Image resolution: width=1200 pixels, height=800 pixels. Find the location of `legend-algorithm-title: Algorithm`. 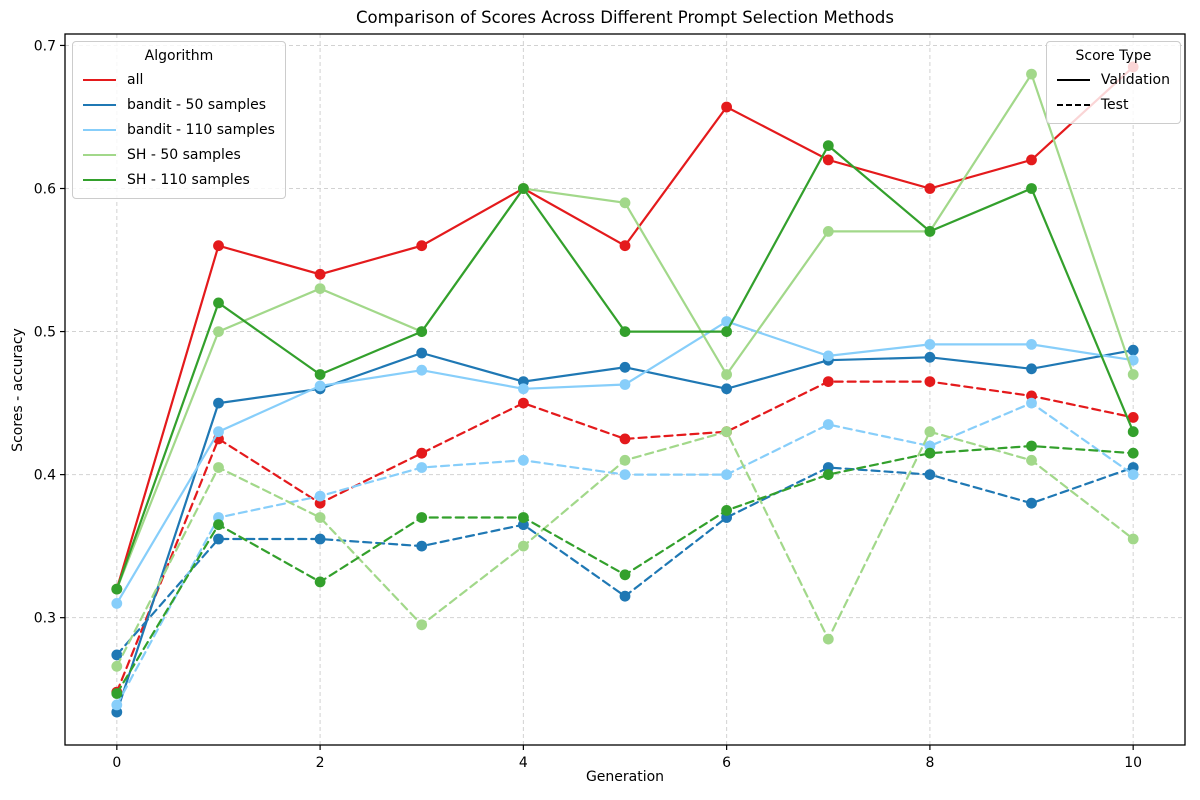

legend-algorithm-title: Algorithm is located at coordinates (179, 56).